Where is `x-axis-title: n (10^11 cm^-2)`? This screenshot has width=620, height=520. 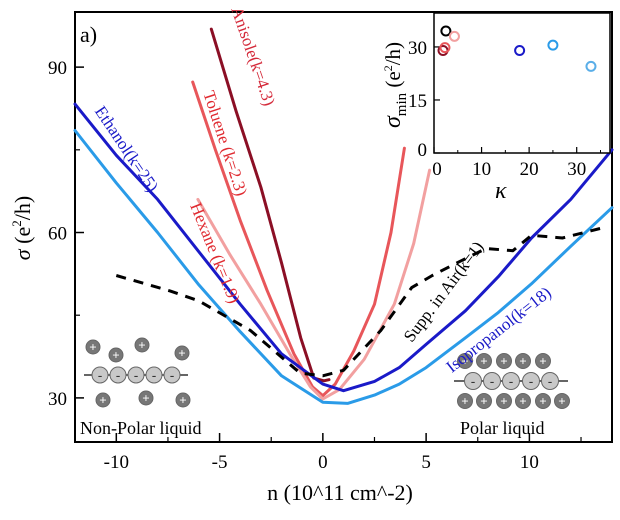
x-axis-title: n (10^11 cm^-2) is located at coordinates (340, 492).